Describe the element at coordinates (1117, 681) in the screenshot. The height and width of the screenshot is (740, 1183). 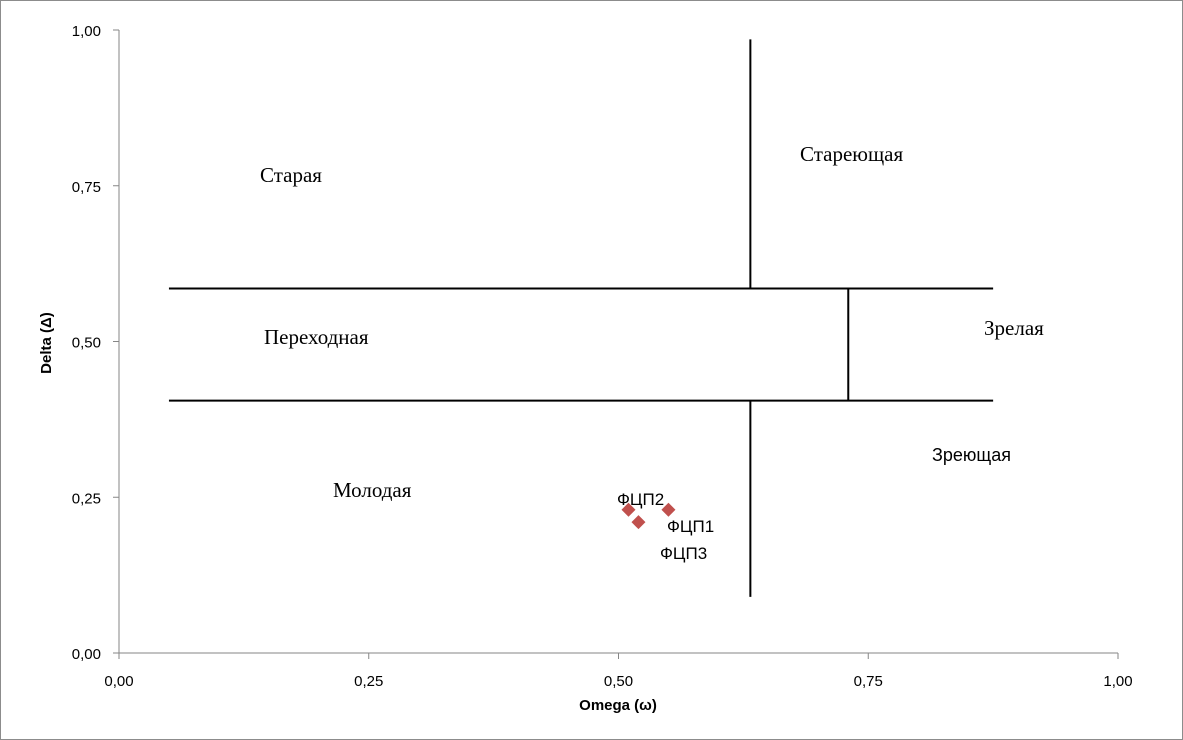
I see `x-tick-label: 1,00` at that location.